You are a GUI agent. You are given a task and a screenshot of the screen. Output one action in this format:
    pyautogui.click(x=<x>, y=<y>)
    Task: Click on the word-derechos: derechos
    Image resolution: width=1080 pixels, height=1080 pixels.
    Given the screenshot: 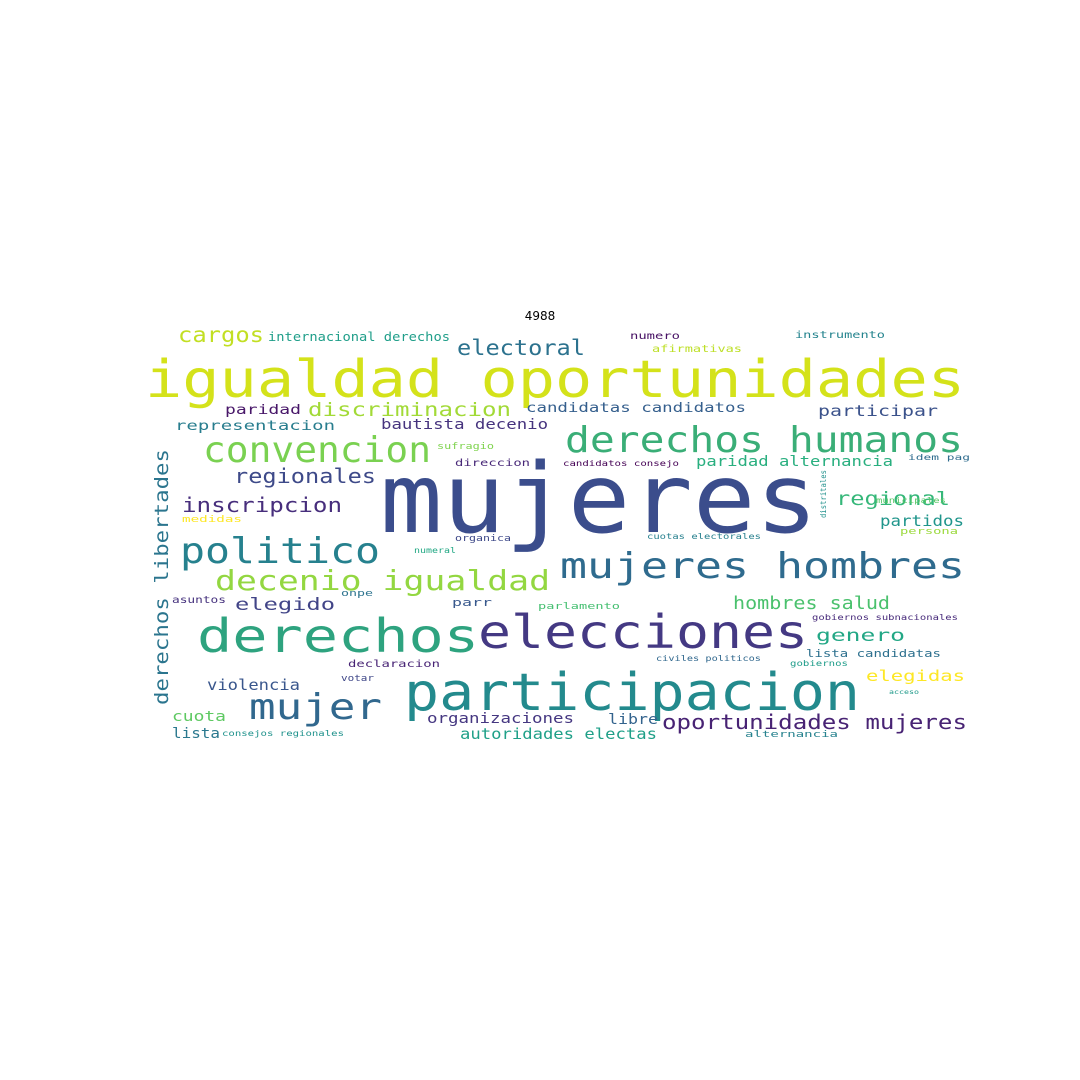 What is the action you would take?
    pyautogui.click(x=338, y=636)
    